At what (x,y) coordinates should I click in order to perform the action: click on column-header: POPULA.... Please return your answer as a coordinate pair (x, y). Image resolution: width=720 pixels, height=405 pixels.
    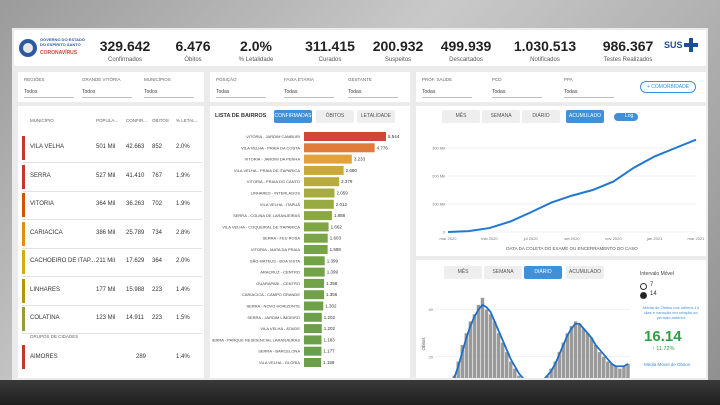
    Looking at the image, I should click on (107, 120).